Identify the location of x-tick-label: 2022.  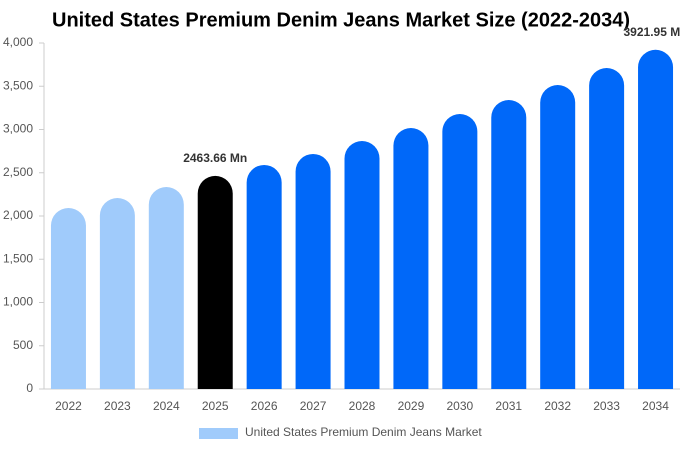
(68, 406).